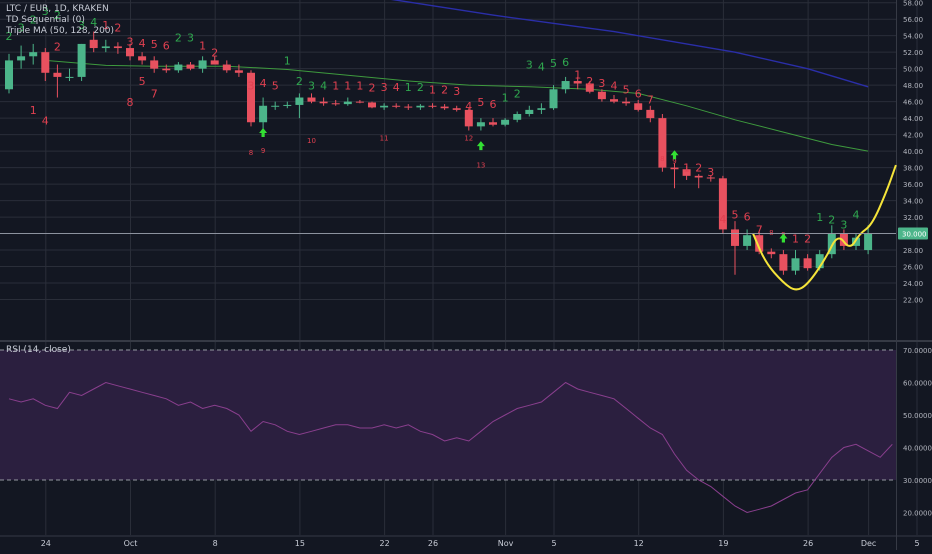 The height and width of the screenshot is (554, 932). What do you see at coordinates (913, 301) in the screenshot?
I see `price-tick-label: 22.00` at bounding box center [913, 301].